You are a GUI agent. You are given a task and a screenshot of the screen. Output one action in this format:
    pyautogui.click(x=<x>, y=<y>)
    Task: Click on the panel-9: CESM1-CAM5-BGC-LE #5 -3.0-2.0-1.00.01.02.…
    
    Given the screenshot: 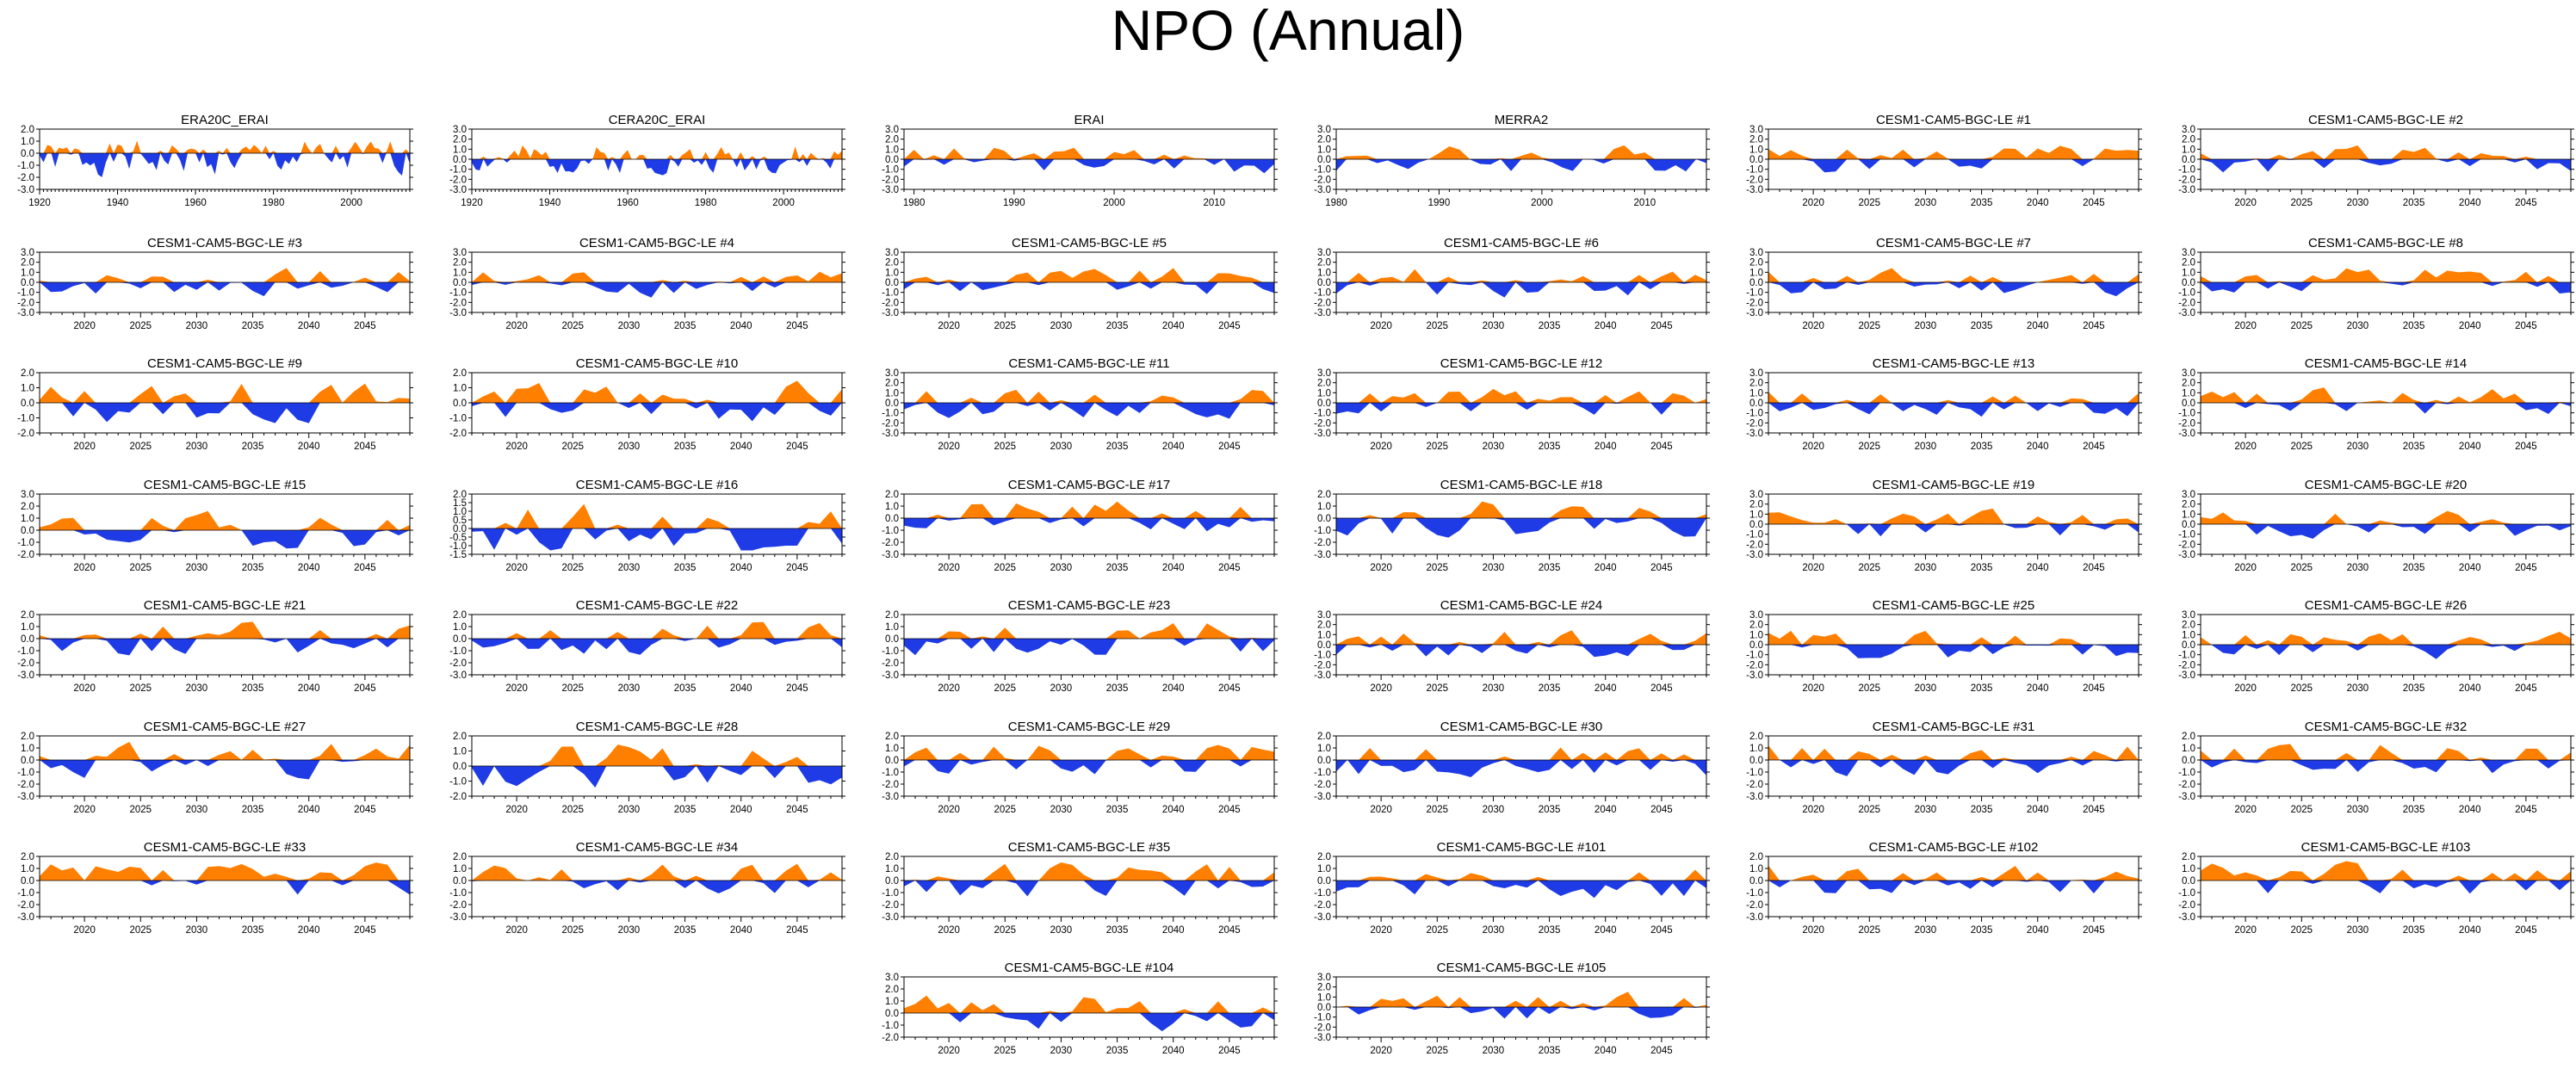 What is the action you would take?
    pyautogui.click(x=1080, y=284)
    